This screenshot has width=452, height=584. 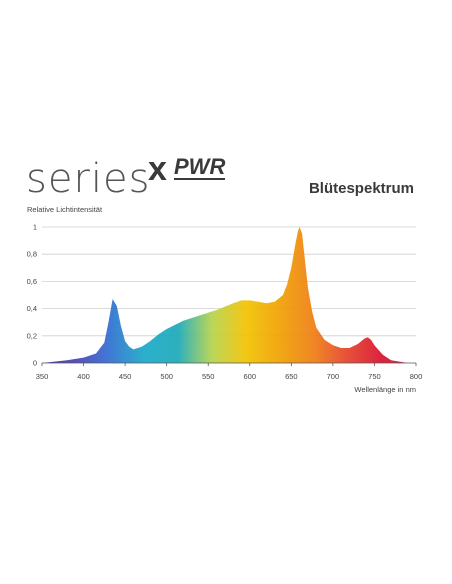 I want to click on brand-series-text: series, so click(x=88, y=179).